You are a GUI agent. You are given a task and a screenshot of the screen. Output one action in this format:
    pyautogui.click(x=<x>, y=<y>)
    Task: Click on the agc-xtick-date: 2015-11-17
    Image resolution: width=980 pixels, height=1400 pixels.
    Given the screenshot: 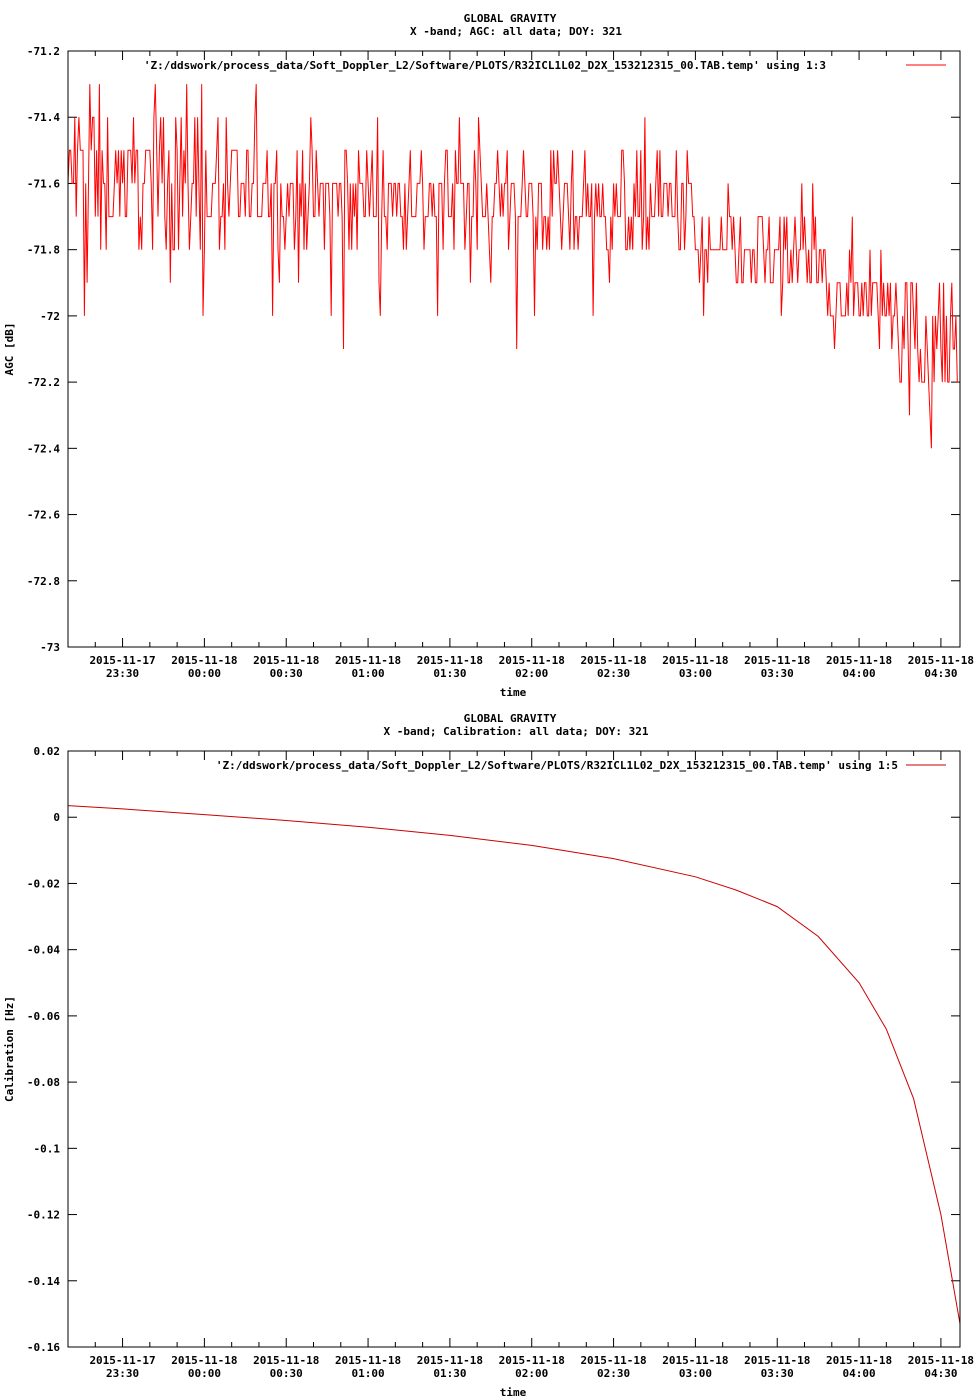 What is the action you would take?
    pyautogui.click(x=122, y=660)
    